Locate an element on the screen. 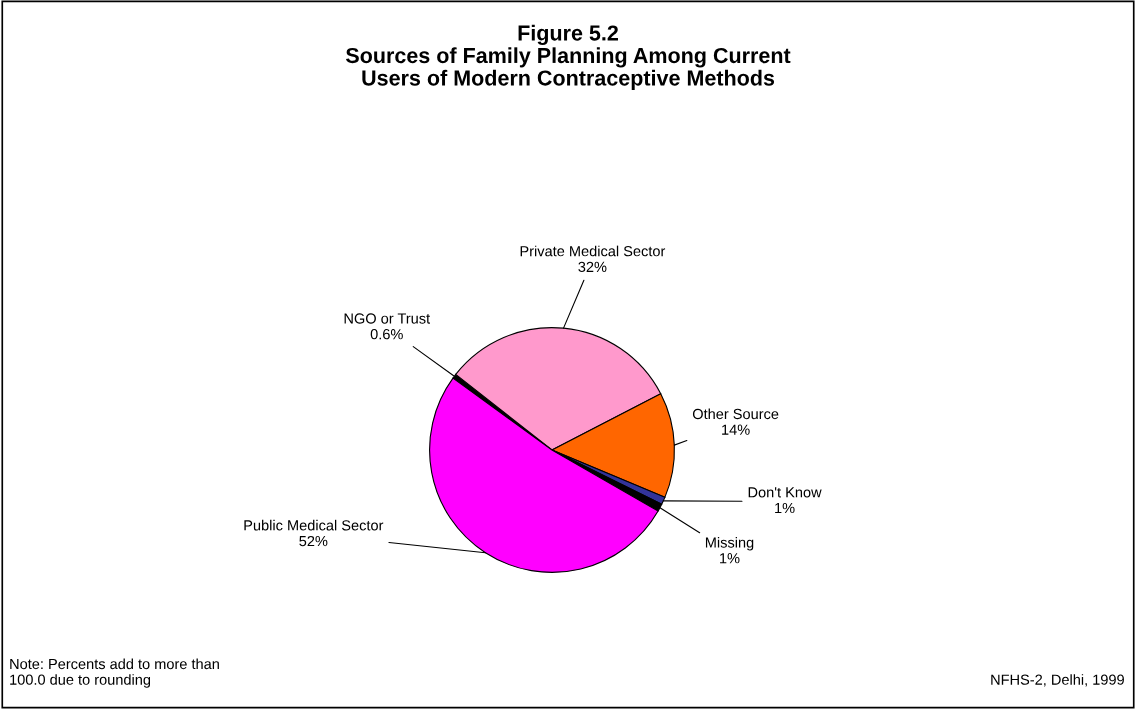 This screenshot has height=709, width=1136. text: NFHS-2, Delhi, 1999 is located at coordinates (1057, 680).